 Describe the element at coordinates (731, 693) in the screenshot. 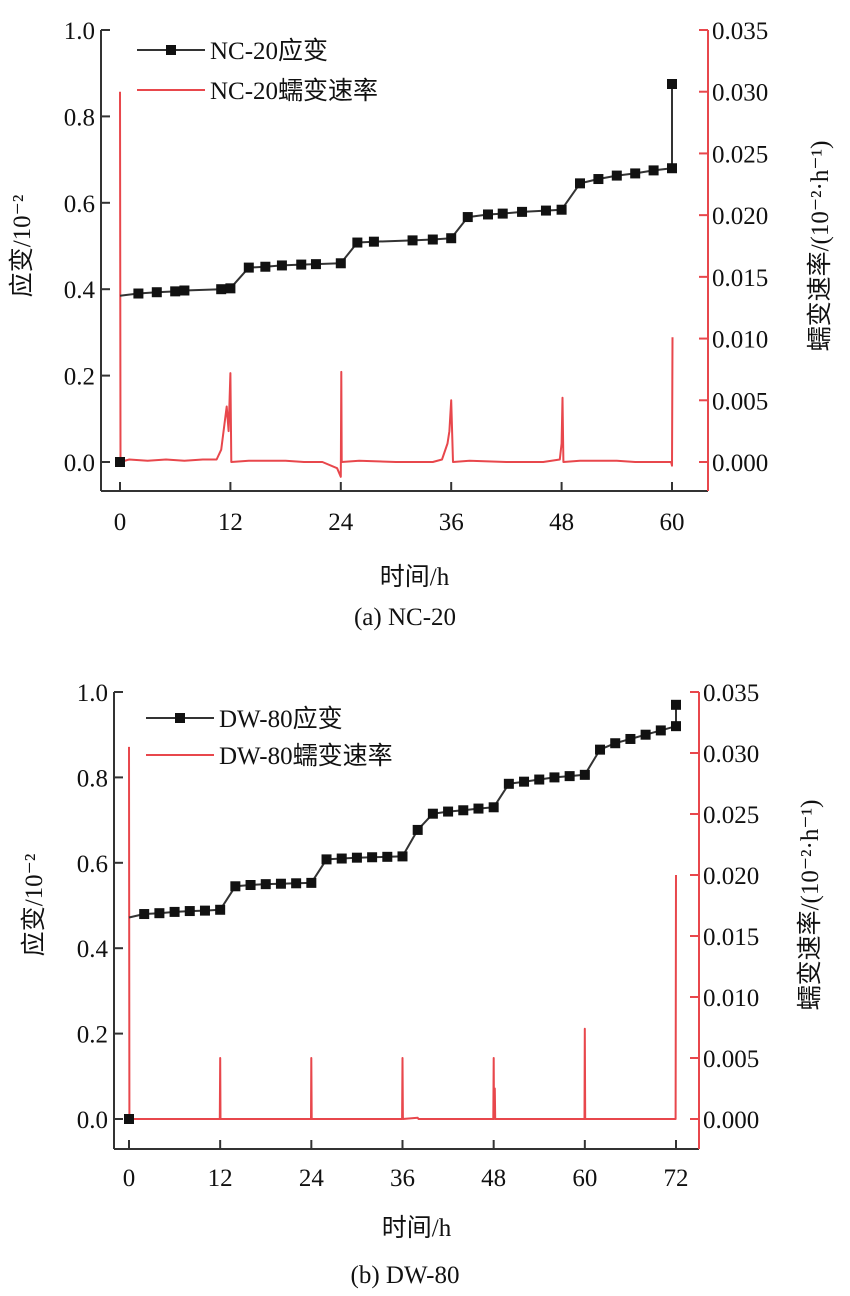

I see `y-right-tick-label: 0.035` at that location.